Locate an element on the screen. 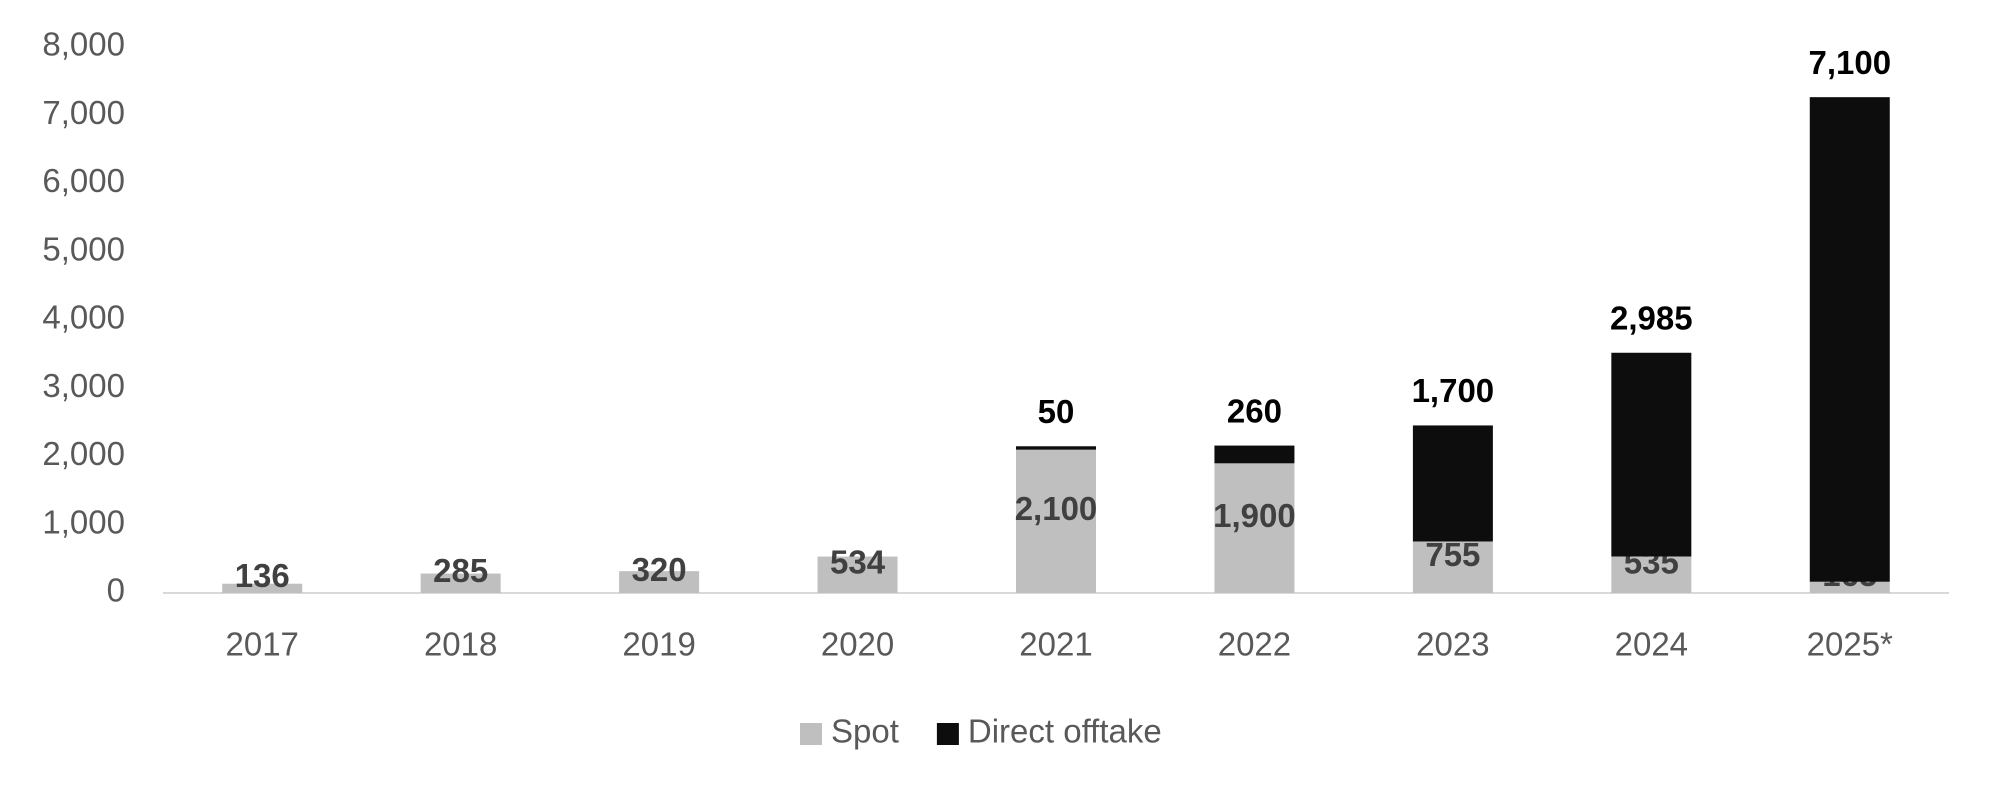 The height and width of the screenshot is (799, 2000). data-label: 755 is located at coordinates (1452, 554).